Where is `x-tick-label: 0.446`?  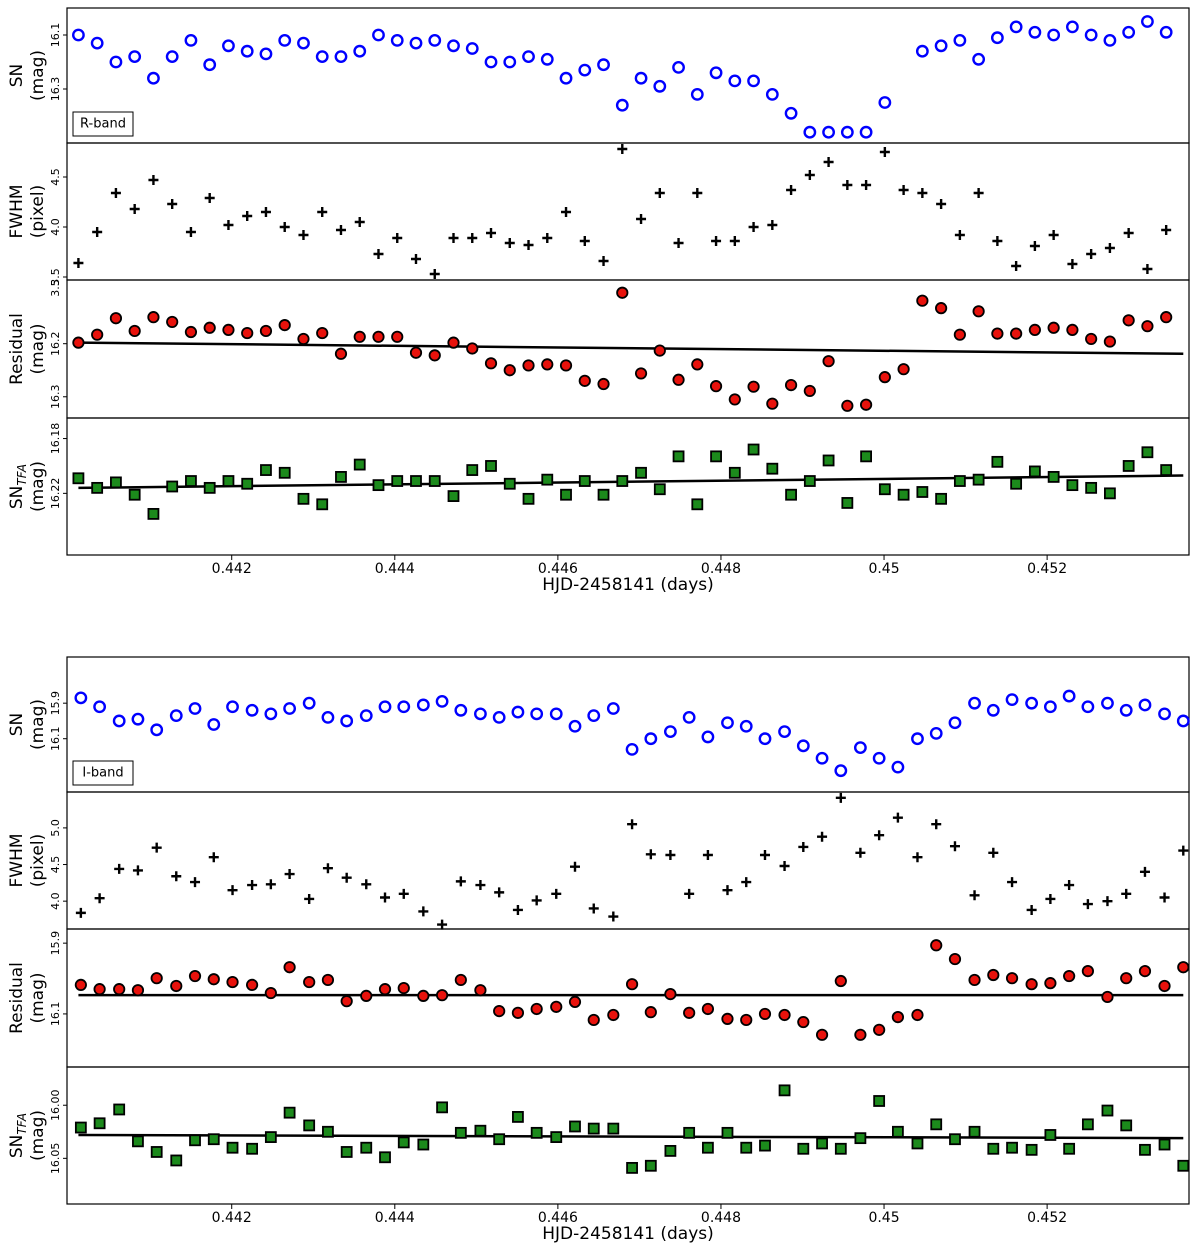 x-tick-label: 0.446 is located at coordinates (558, 569).